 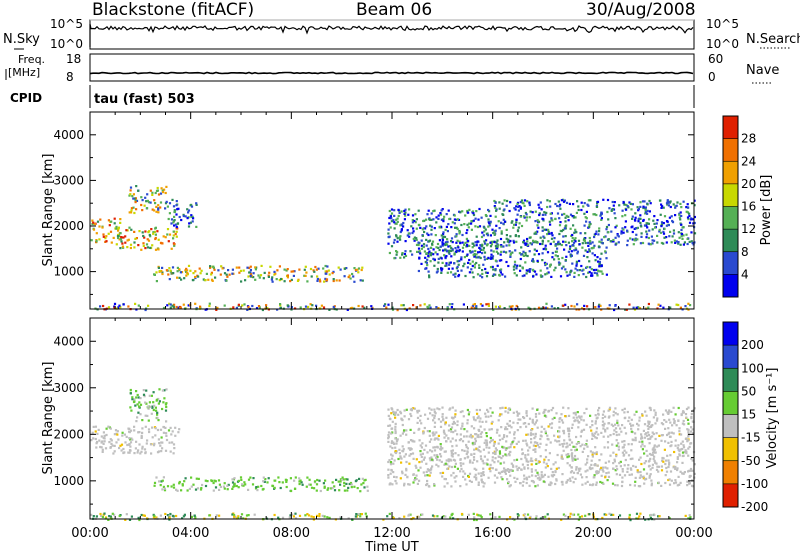 What do you see at coordinates (722, 24) in the screenshot?
I see `nsearch-tick-top: 10^5` at bounding box center [722, 24].